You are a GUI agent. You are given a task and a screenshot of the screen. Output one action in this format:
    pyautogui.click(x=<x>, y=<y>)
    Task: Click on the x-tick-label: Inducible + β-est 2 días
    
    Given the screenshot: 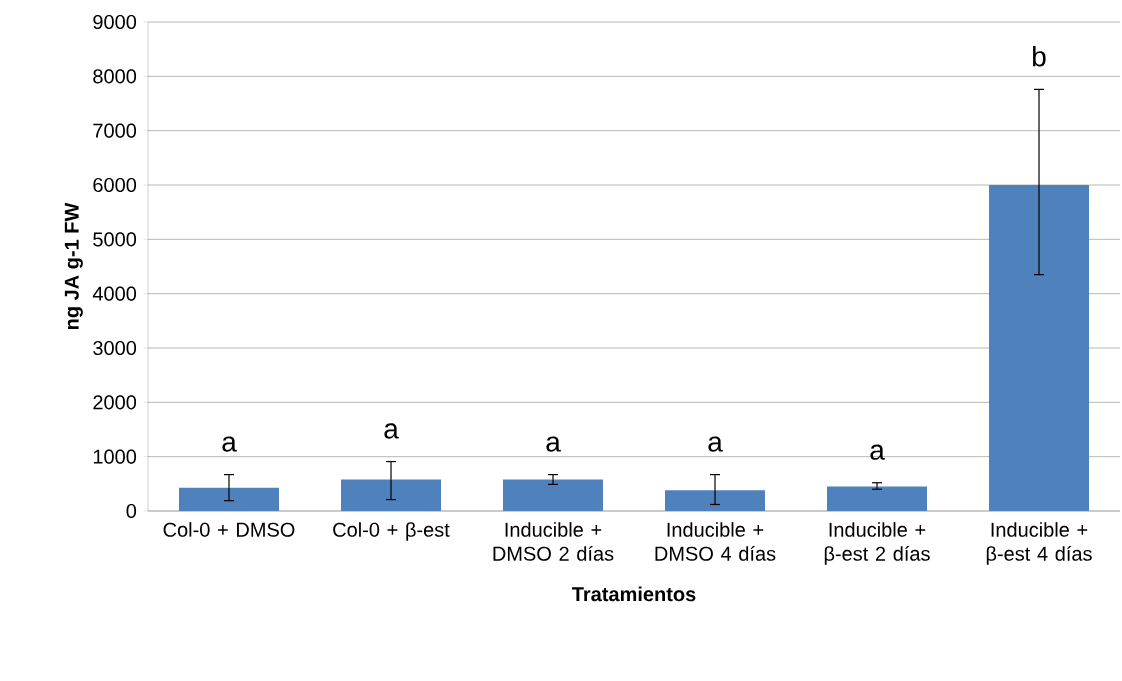 What is the action you would take?
    pyautogui.click(x=877, y=543)
    